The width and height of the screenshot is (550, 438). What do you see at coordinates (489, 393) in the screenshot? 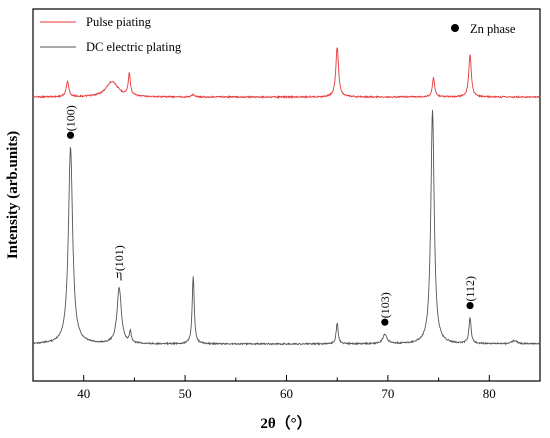
I see `x-tick-label-80: 80` at bounding box center [489, 393].